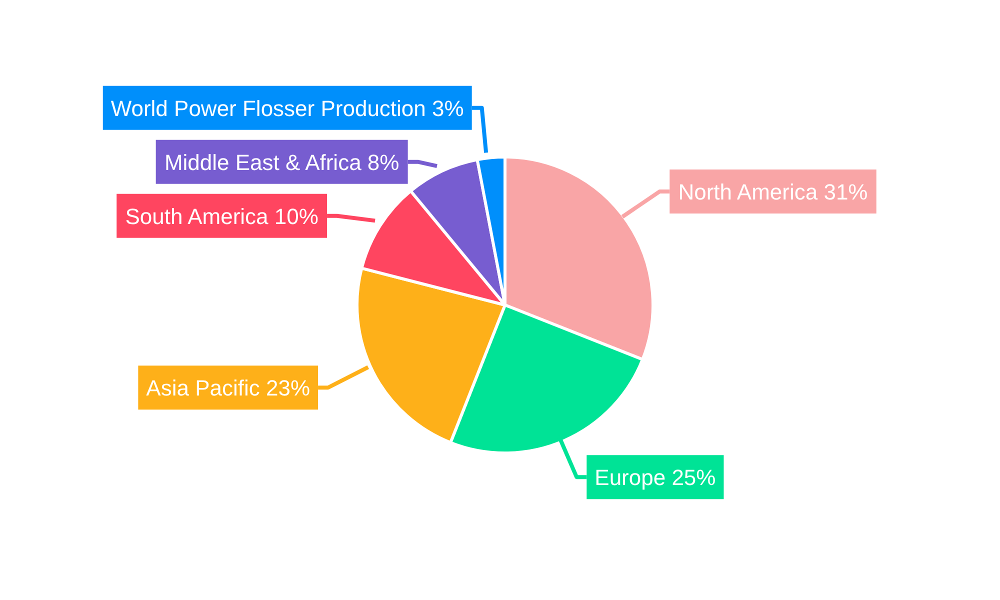 The image size is (1000, 600). I want to click on slice-label: World Power Flosser Production 3%, so click(287, 108).